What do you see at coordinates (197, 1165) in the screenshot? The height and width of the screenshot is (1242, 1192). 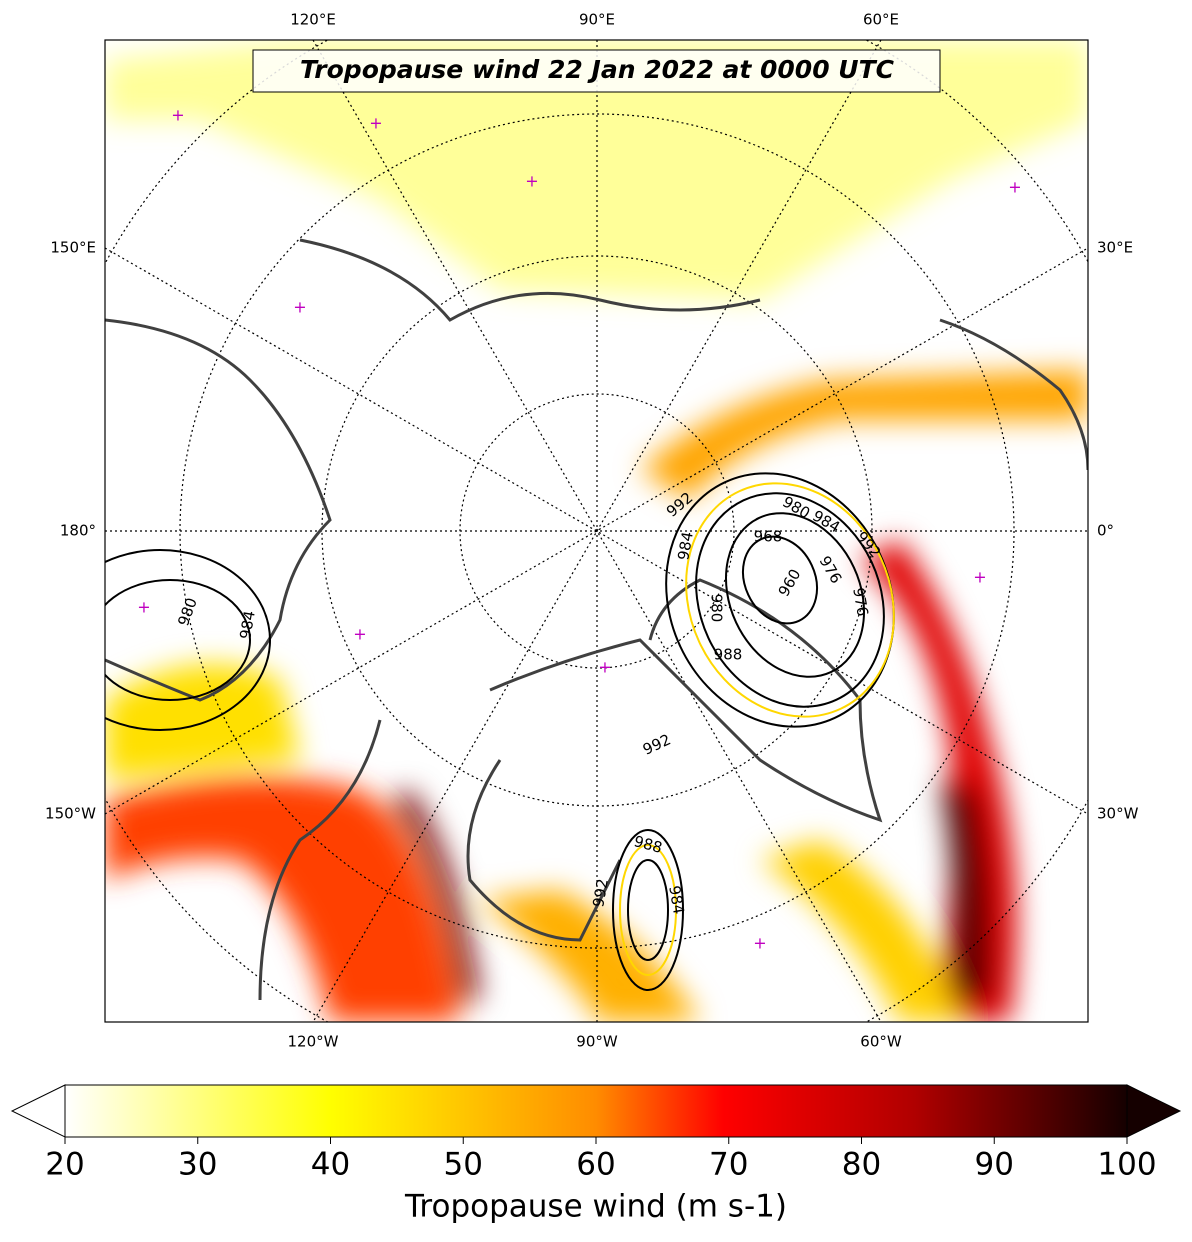 I see `colorbar-tick-label: 30` at bounding box center [197, 1165].